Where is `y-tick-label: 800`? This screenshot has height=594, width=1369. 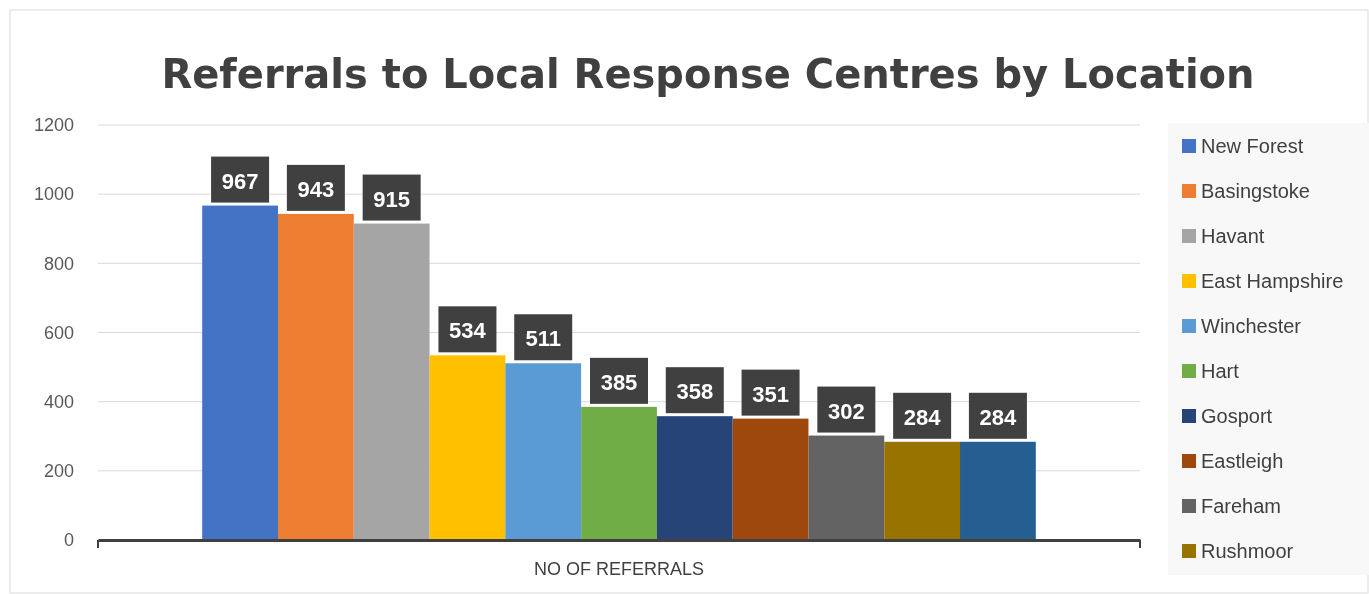
y-tick-label: 800 is located at coordinates (58, 263).